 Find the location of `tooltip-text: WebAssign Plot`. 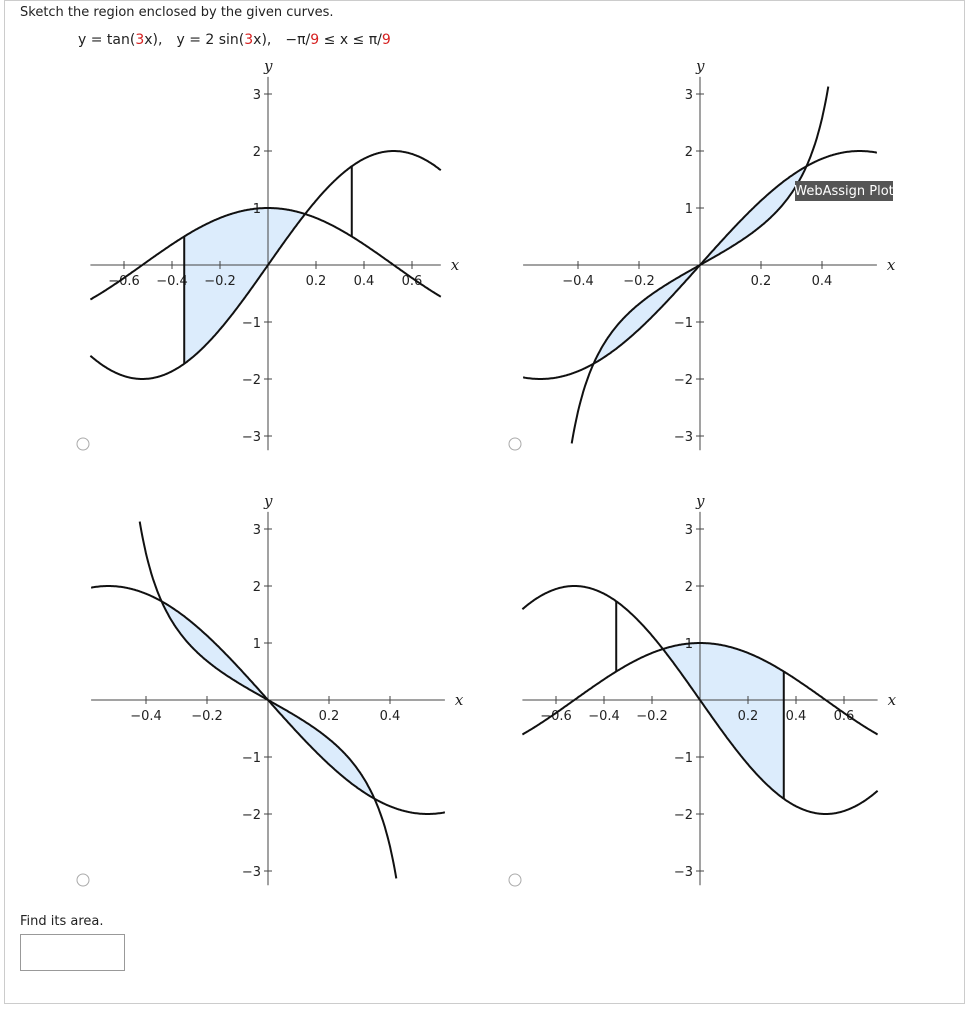

tooltip-text: WebAssign Plot is located at coordinates (844, 191).